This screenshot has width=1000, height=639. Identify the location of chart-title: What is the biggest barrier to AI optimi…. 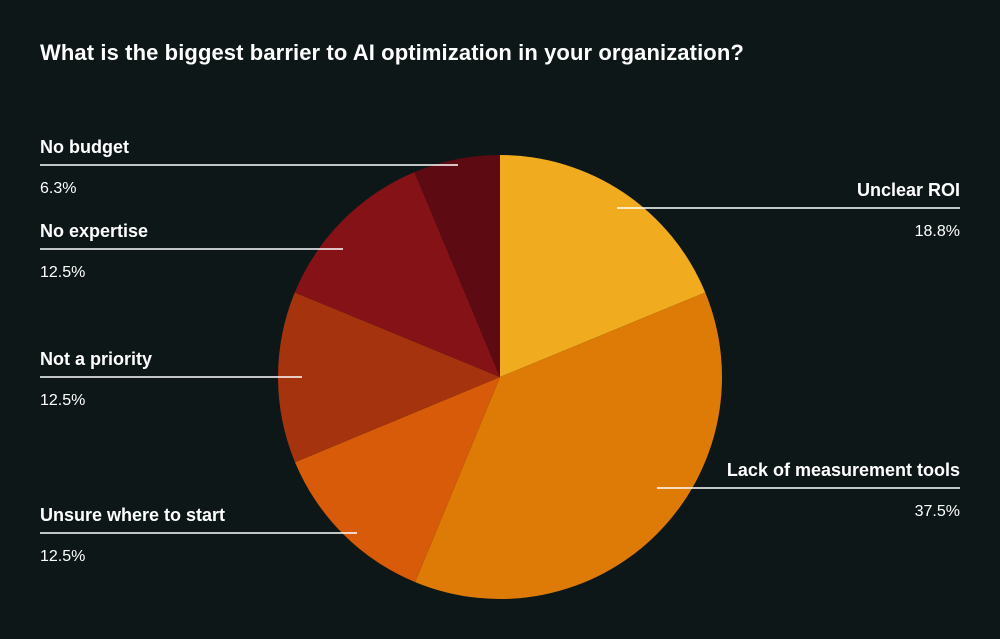
(392, 52).